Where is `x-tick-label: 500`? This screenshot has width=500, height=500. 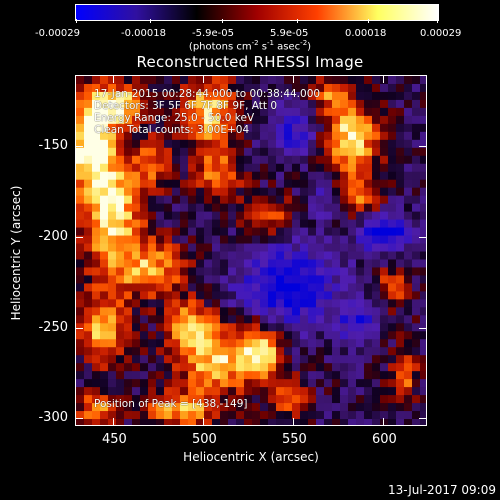 x-tick-label: 500 is located at coordinates (204, 439).